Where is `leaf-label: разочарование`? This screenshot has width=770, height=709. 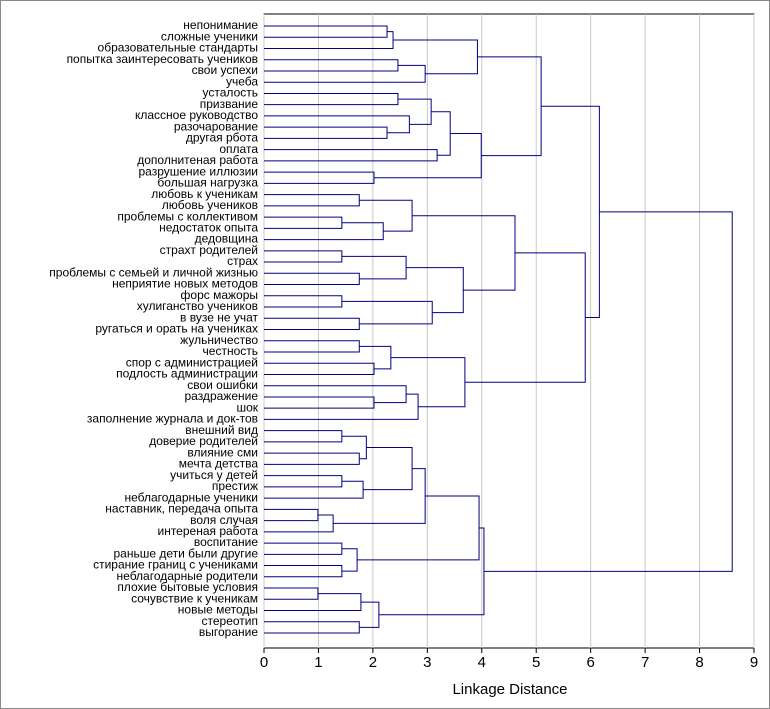
leaf-label: разочарование is located at coordinates (216, 126).